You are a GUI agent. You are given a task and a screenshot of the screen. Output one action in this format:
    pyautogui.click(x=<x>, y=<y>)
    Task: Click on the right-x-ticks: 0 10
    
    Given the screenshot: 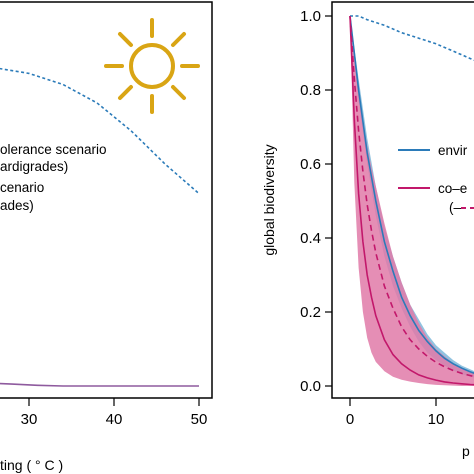 What is the action you would take?
    pyautogui.click(x=395, y=413)
    